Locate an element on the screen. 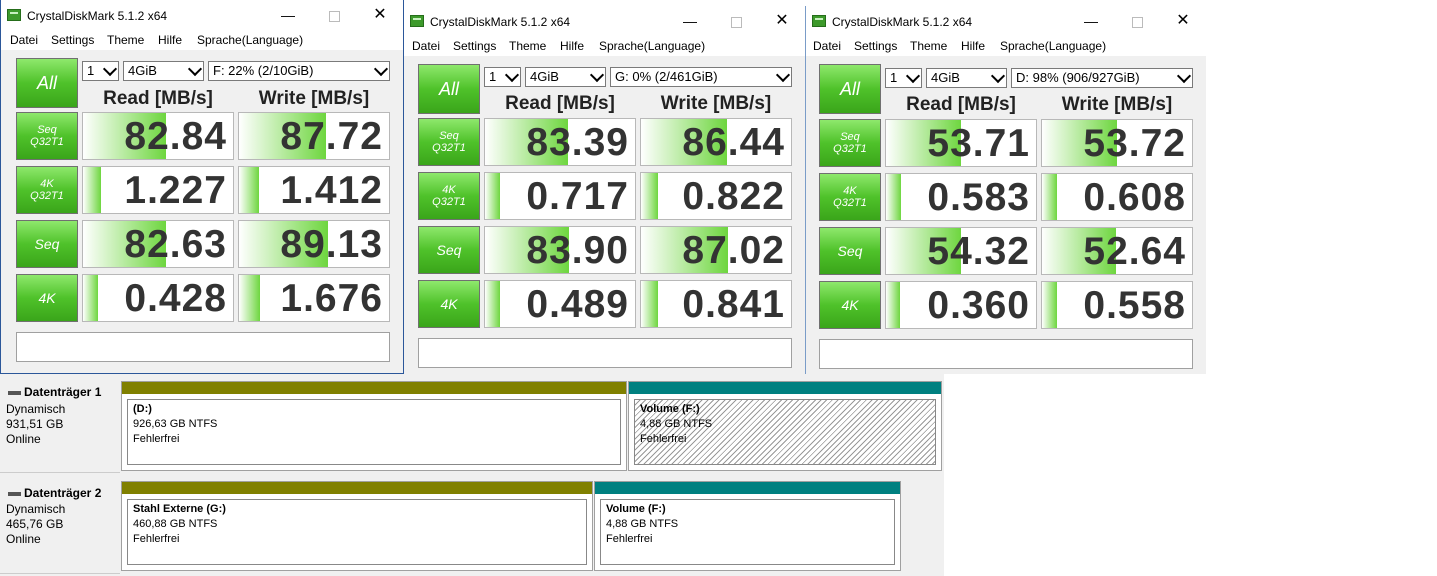 This screenshot has width=1437, height=576. read-result-cell: 54.32 is located at coordinates (961, 251).